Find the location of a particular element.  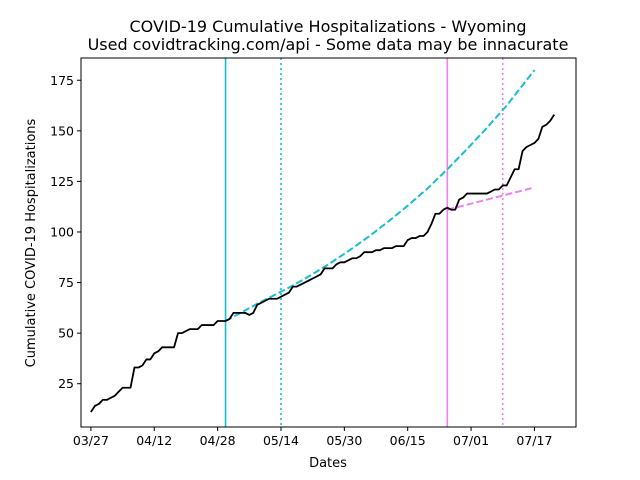

y-axis-label: Cumulative COVID-19 Hospitalizations is located at coordinates (31, 242).